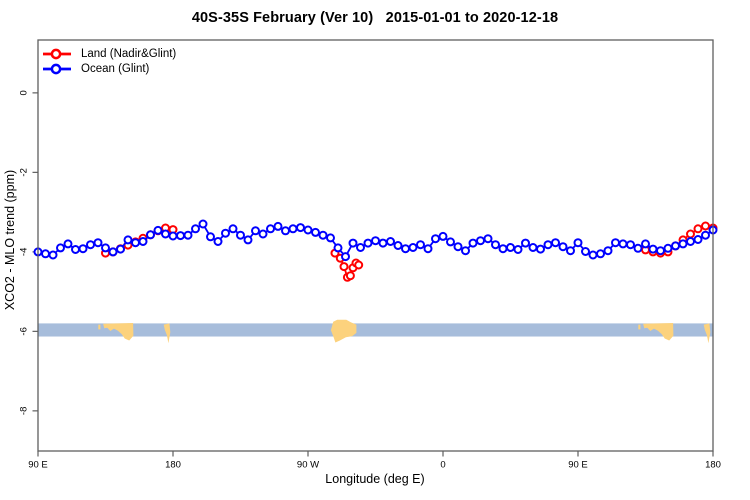  Describe the element at coordinates (24, 92) in the screenshot. I see `y-tick-label: 0` at that location.